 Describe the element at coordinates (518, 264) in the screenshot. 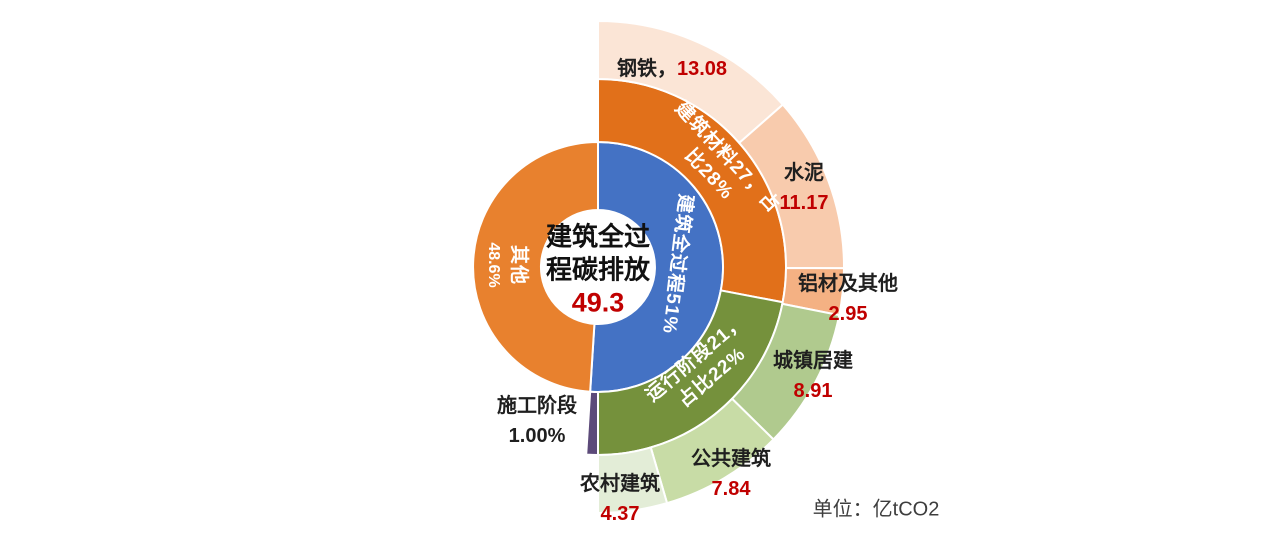

I see `label-other-name: 其他` at that location.